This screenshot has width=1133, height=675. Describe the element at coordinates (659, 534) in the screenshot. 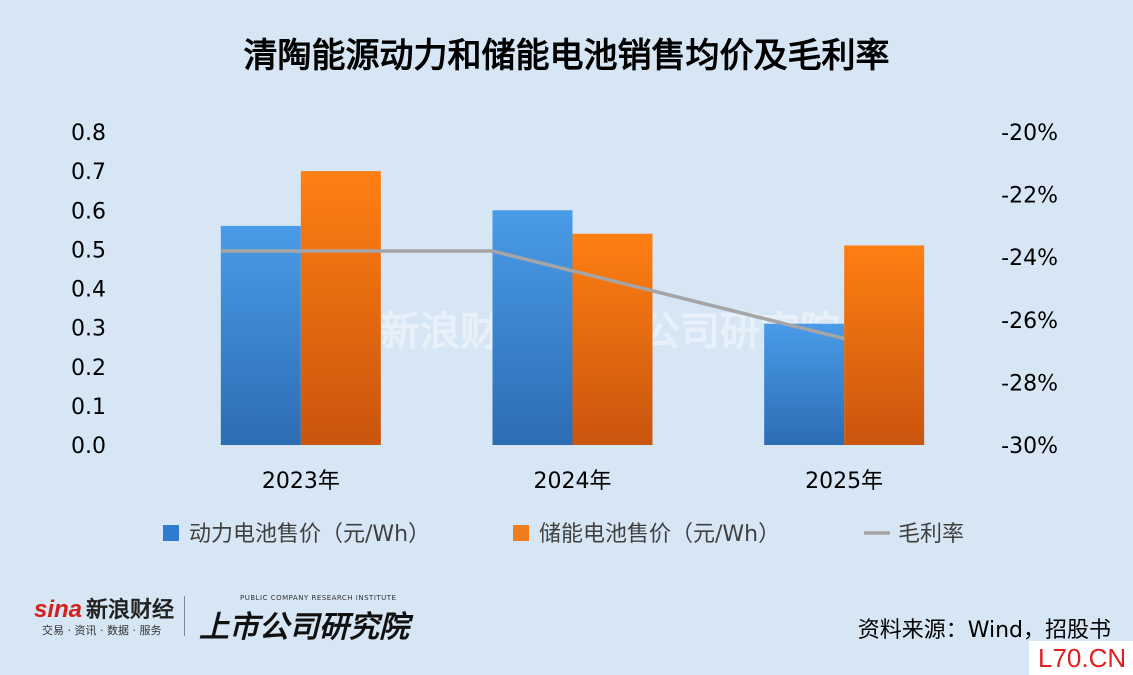

I see `legend-label-2: 储能电池售价（元/Wh）` at that location.